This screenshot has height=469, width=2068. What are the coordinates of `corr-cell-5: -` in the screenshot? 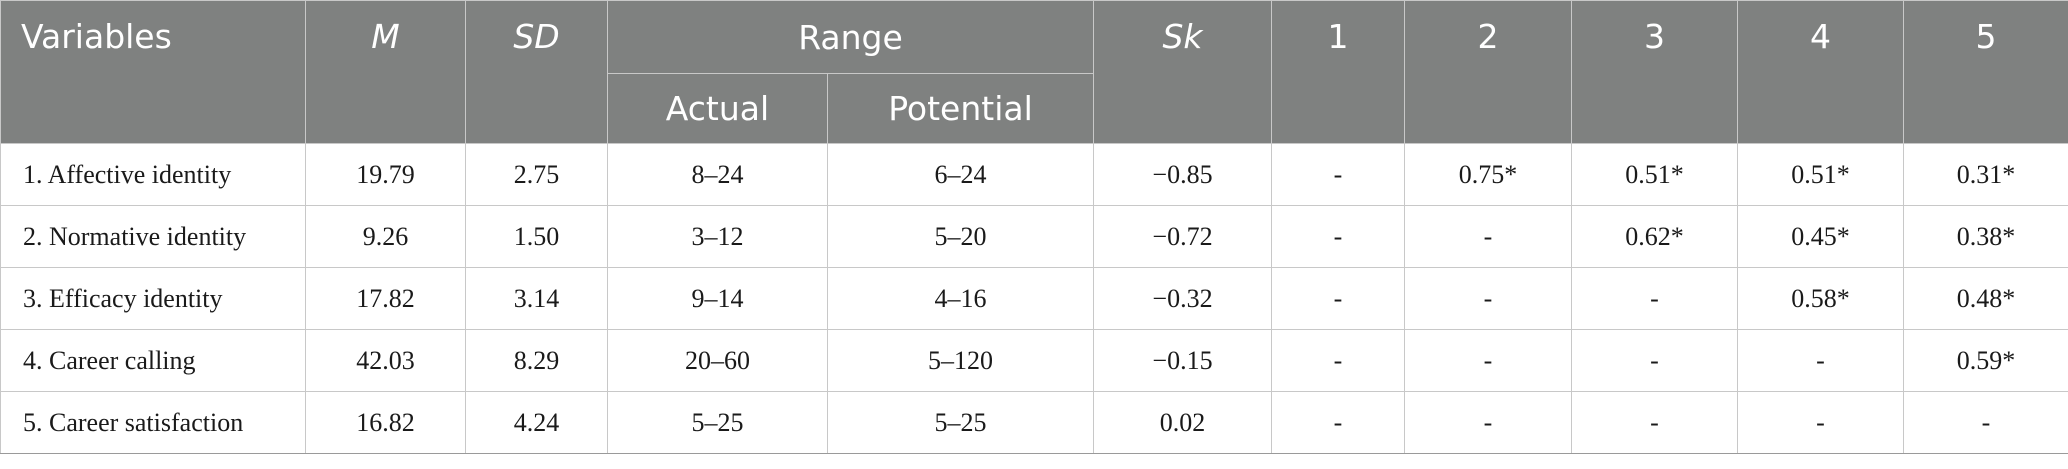 It's located at (1985, 422).